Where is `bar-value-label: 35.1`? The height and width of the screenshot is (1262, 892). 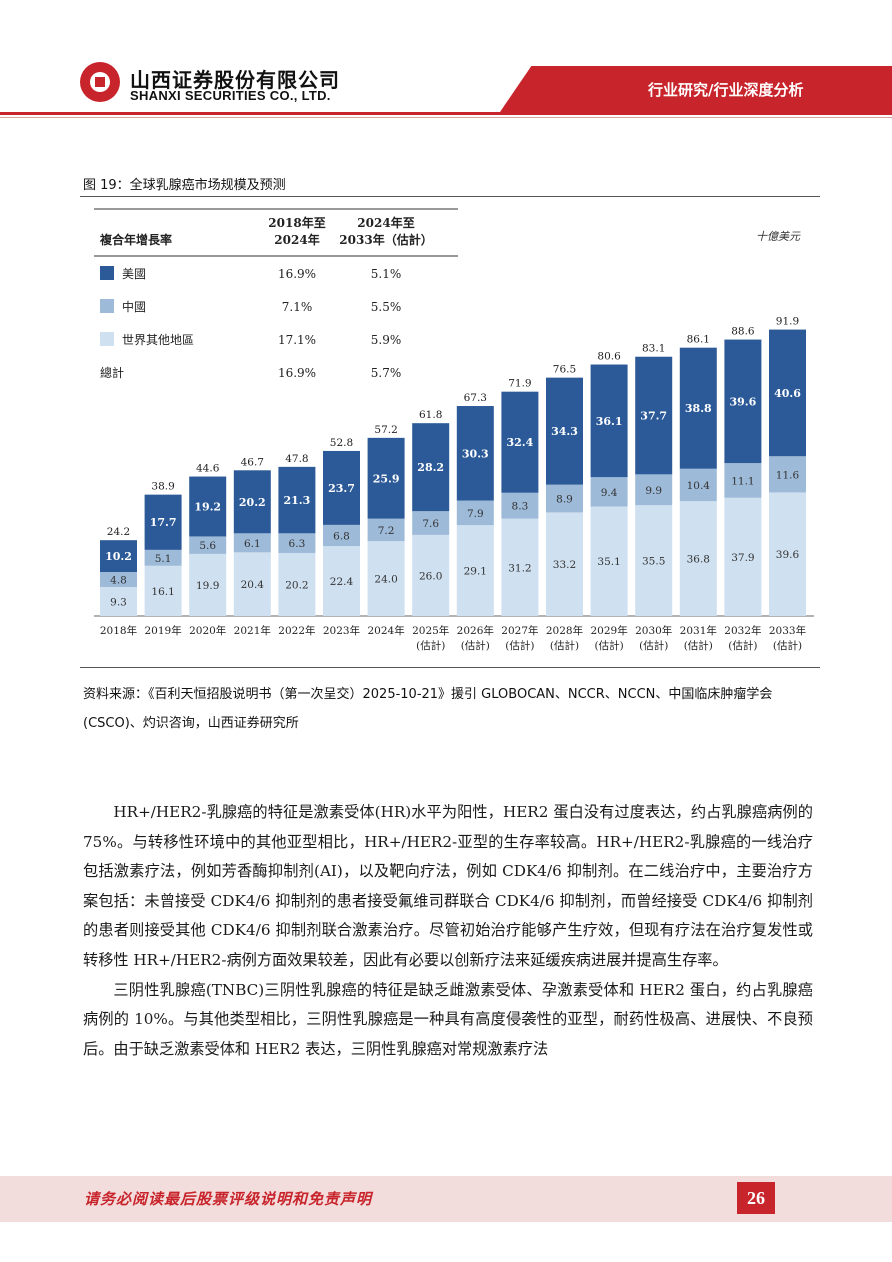 bar-value-label: 35.1 is located at coordinates (608, 562).